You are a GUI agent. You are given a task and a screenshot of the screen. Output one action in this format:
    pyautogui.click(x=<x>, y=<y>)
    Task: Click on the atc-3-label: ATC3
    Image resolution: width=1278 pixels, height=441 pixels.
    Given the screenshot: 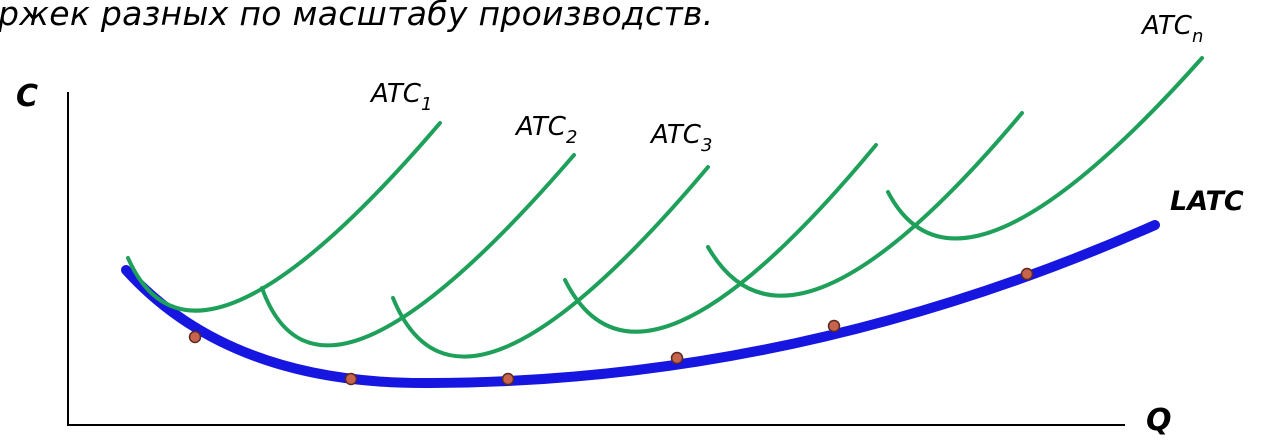 What is the action you would take?
    pyautogui.click(x=680, y=138)
    